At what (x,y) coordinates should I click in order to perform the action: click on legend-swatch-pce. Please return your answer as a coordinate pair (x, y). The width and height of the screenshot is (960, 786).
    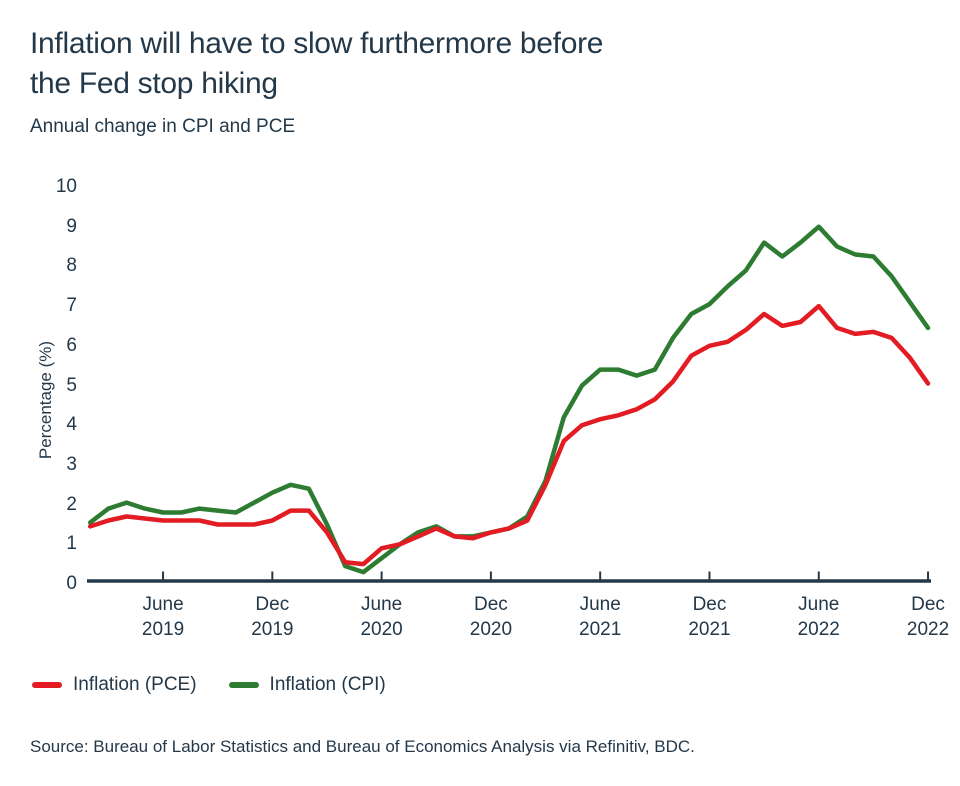
    Looking at the image, I should click on (47, 685).